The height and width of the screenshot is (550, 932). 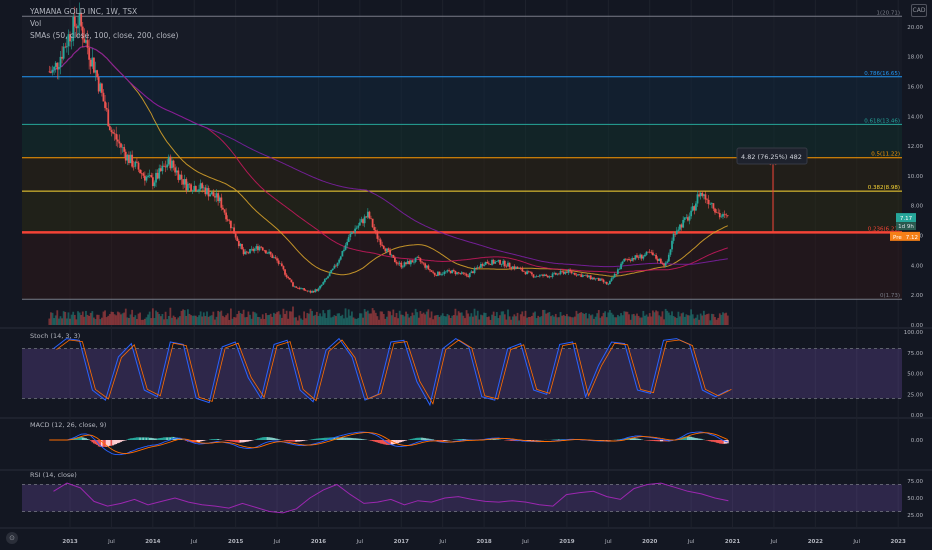 I want to click on pre-market-value: 7.12, so click(x=912, y=238).